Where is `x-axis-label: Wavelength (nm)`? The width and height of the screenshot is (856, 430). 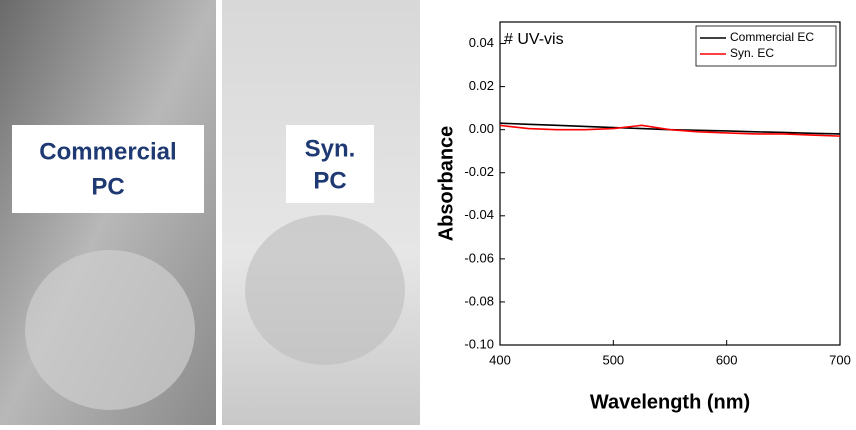 x-axis-label: Wavelength (nm) is located at coordinates (670, 402).